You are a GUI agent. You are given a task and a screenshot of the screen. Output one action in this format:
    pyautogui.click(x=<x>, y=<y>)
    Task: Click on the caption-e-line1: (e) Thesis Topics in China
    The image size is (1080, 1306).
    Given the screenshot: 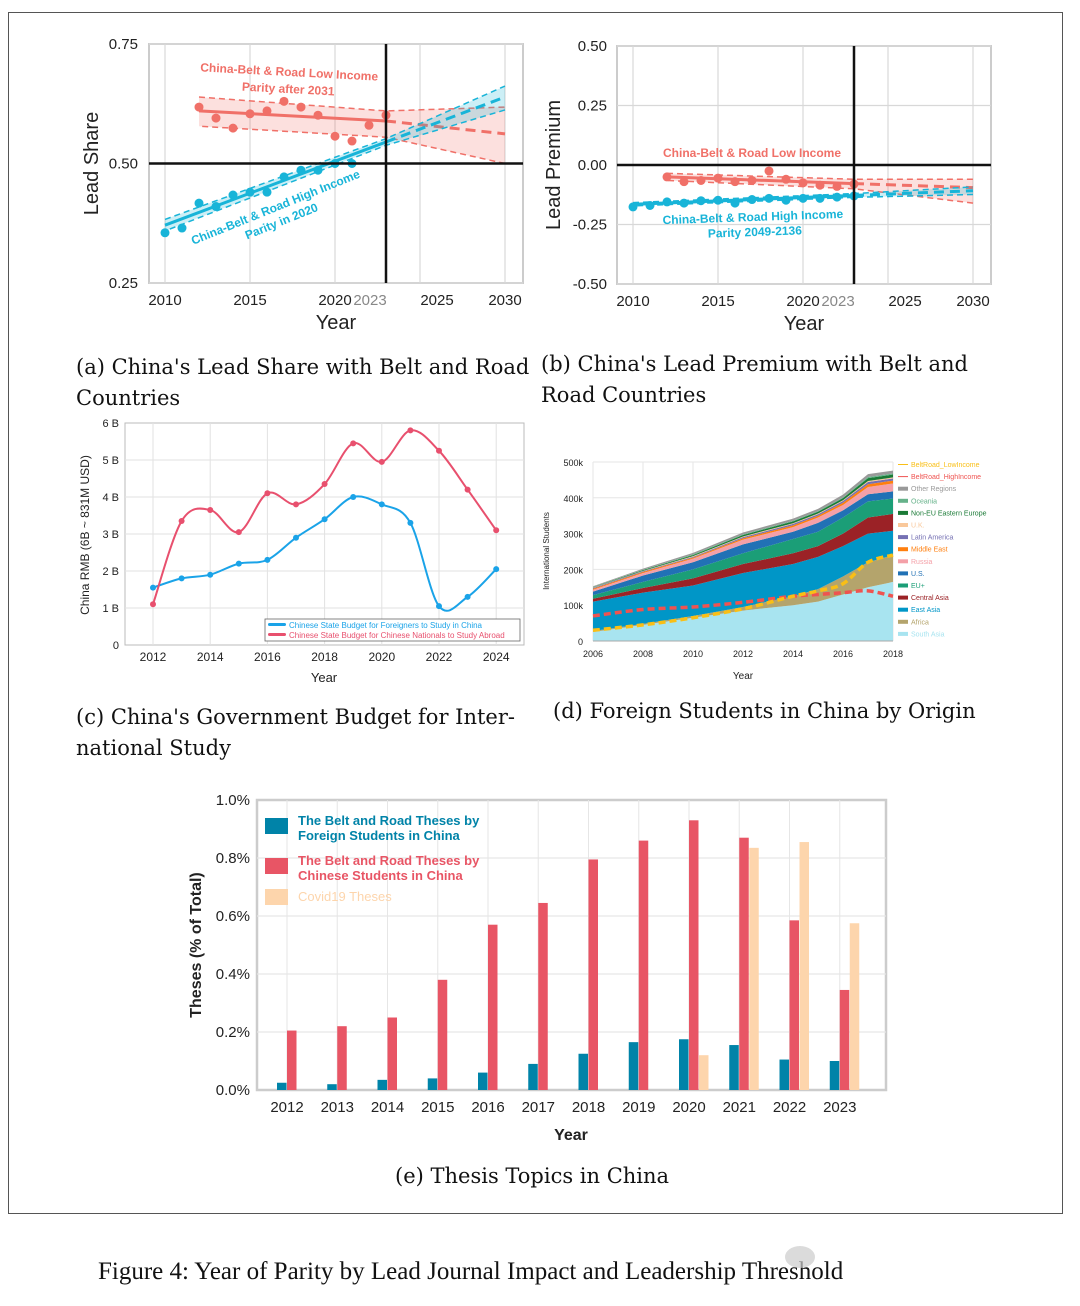 What is the action you would take?
    pyautogui.click(x=532, y=1176)
    